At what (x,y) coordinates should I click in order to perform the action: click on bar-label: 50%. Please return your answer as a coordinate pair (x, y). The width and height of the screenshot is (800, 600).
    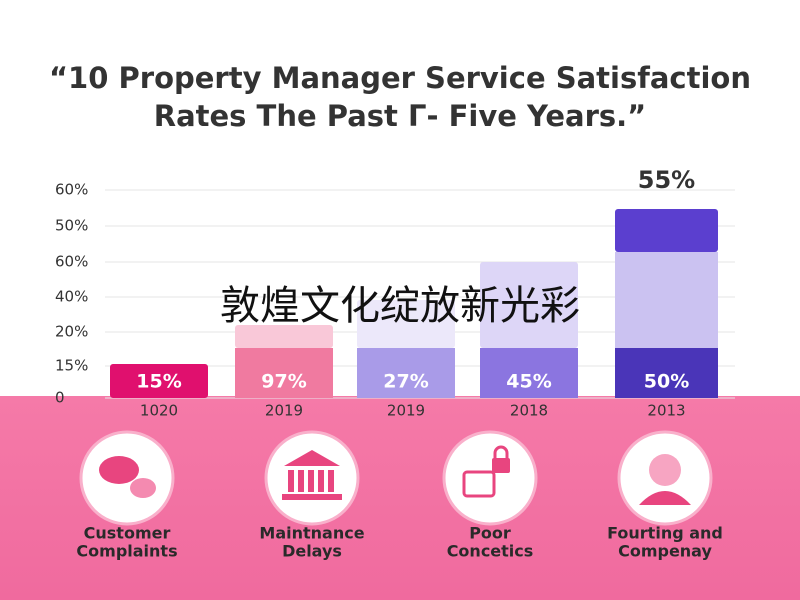
    Looking at the image, I should click on (666, 382).